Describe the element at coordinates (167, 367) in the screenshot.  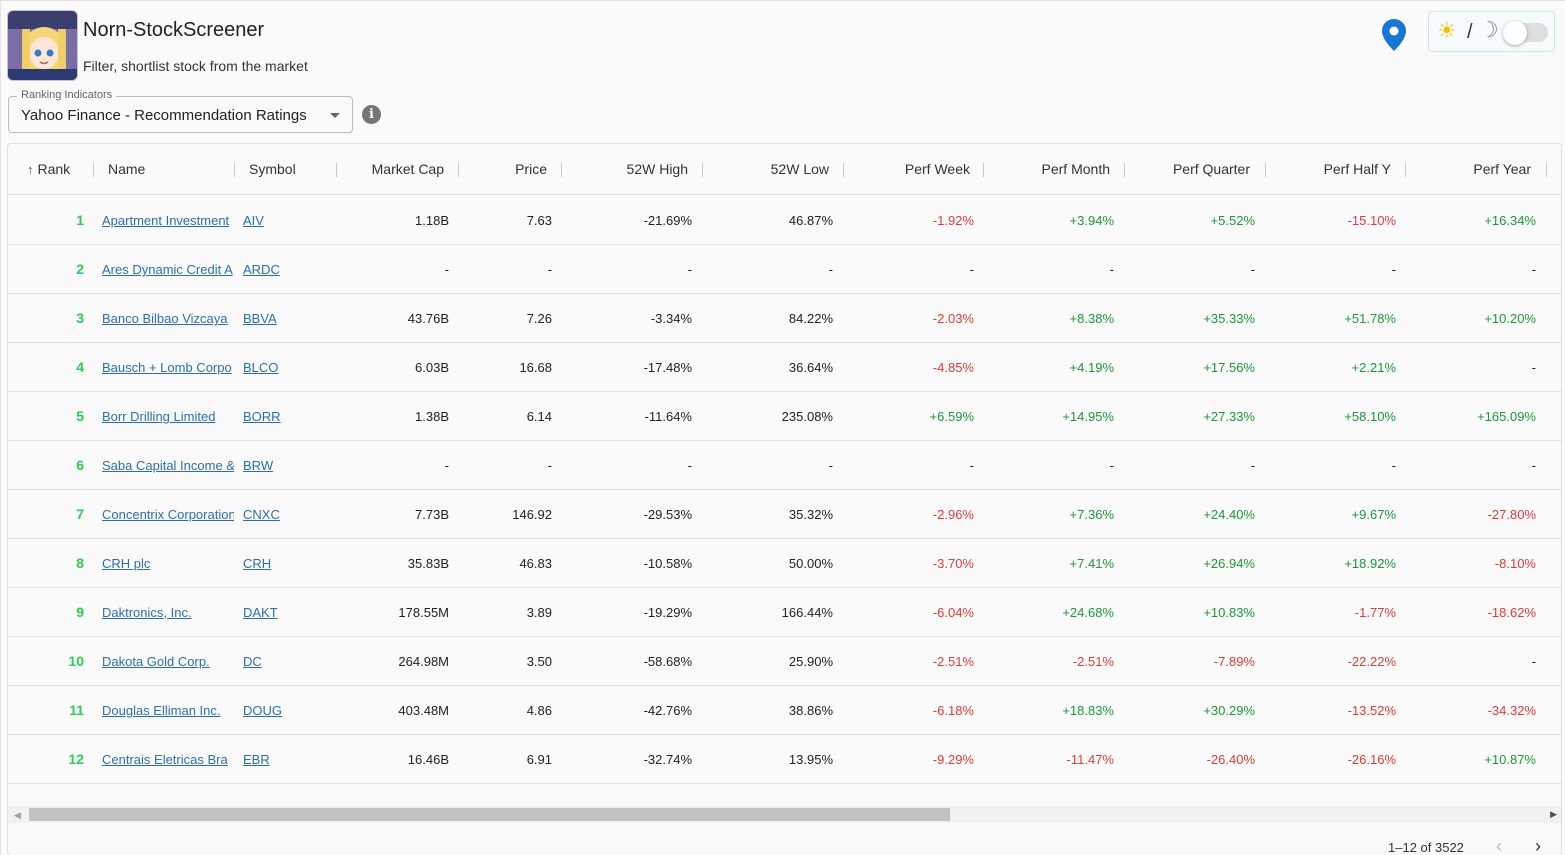
I see `cell-name-link: Bausch + Lomb Corpo` at that location.